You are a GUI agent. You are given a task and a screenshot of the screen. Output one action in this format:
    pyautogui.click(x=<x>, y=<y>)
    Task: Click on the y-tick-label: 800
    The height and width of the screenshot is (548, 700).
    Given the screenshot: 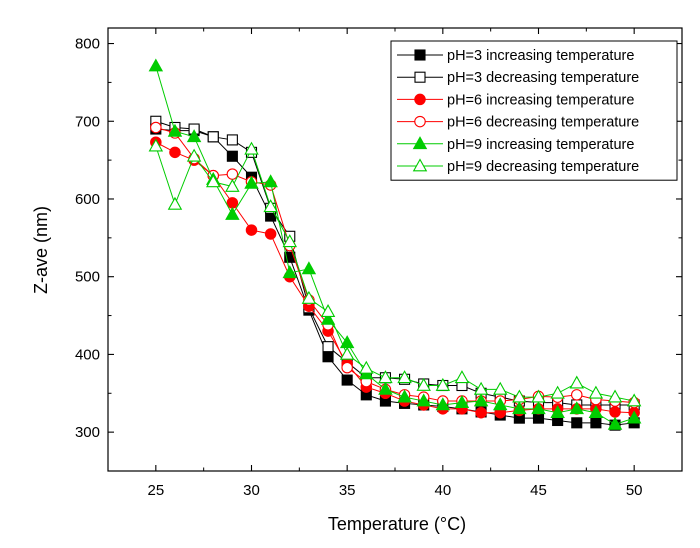 What is the action you would take?
    pyautogui.click(x=87, y=44)
    